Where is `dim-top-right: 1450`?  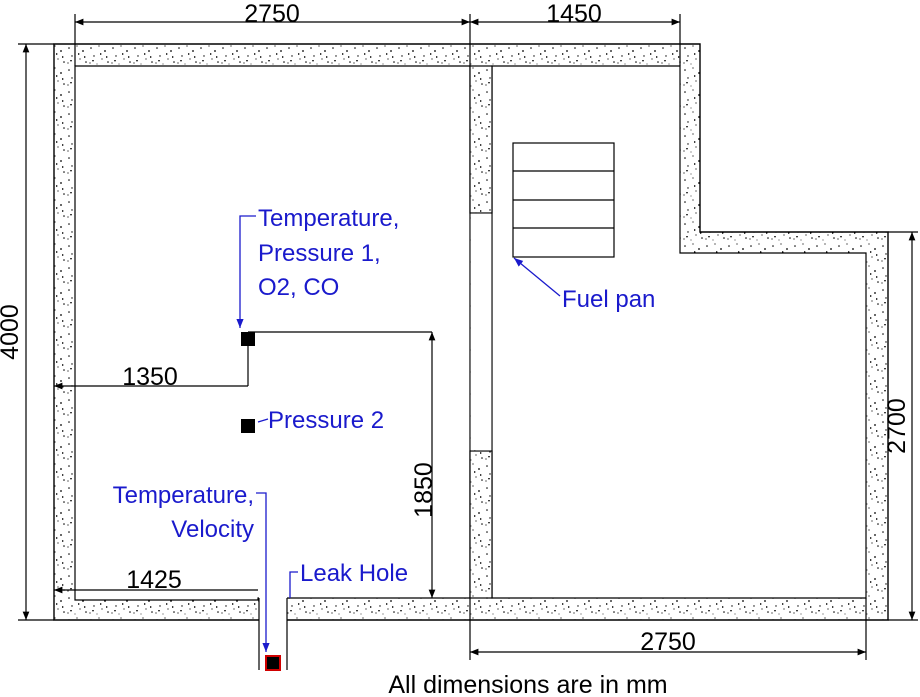 dim-top-right: 1450 is located at coordinates (574, 14).